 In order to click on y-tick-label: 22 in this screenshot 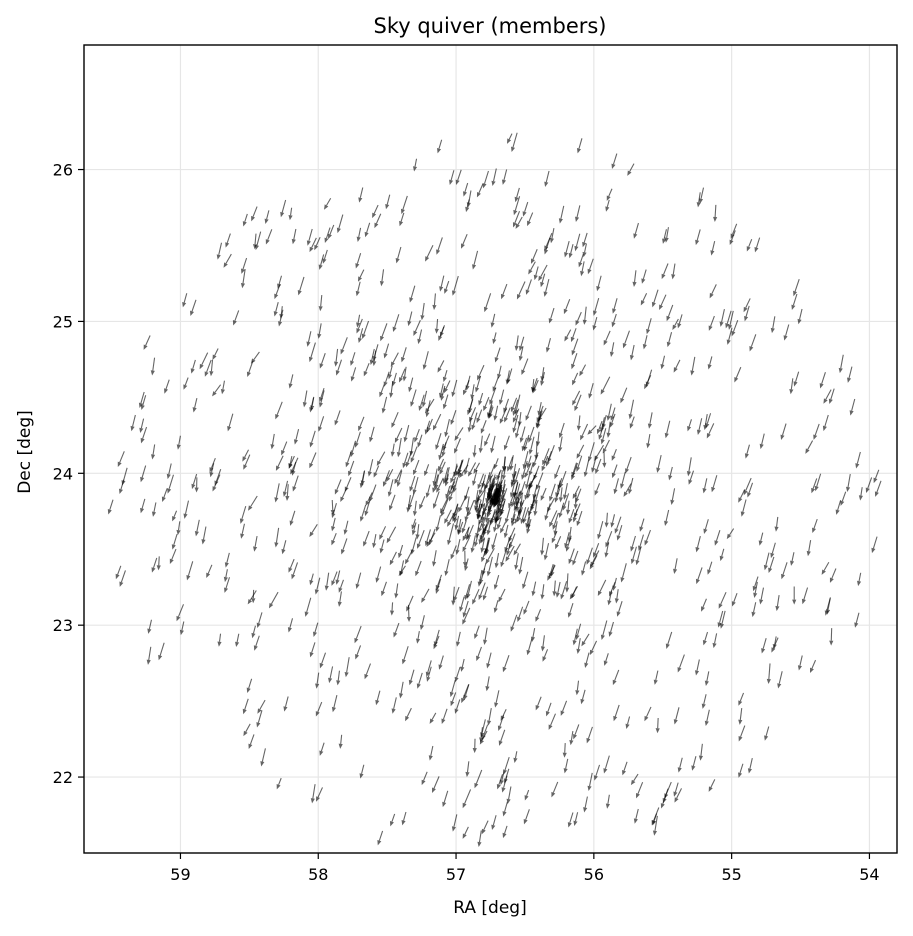, I will do `click(63, 777)`.